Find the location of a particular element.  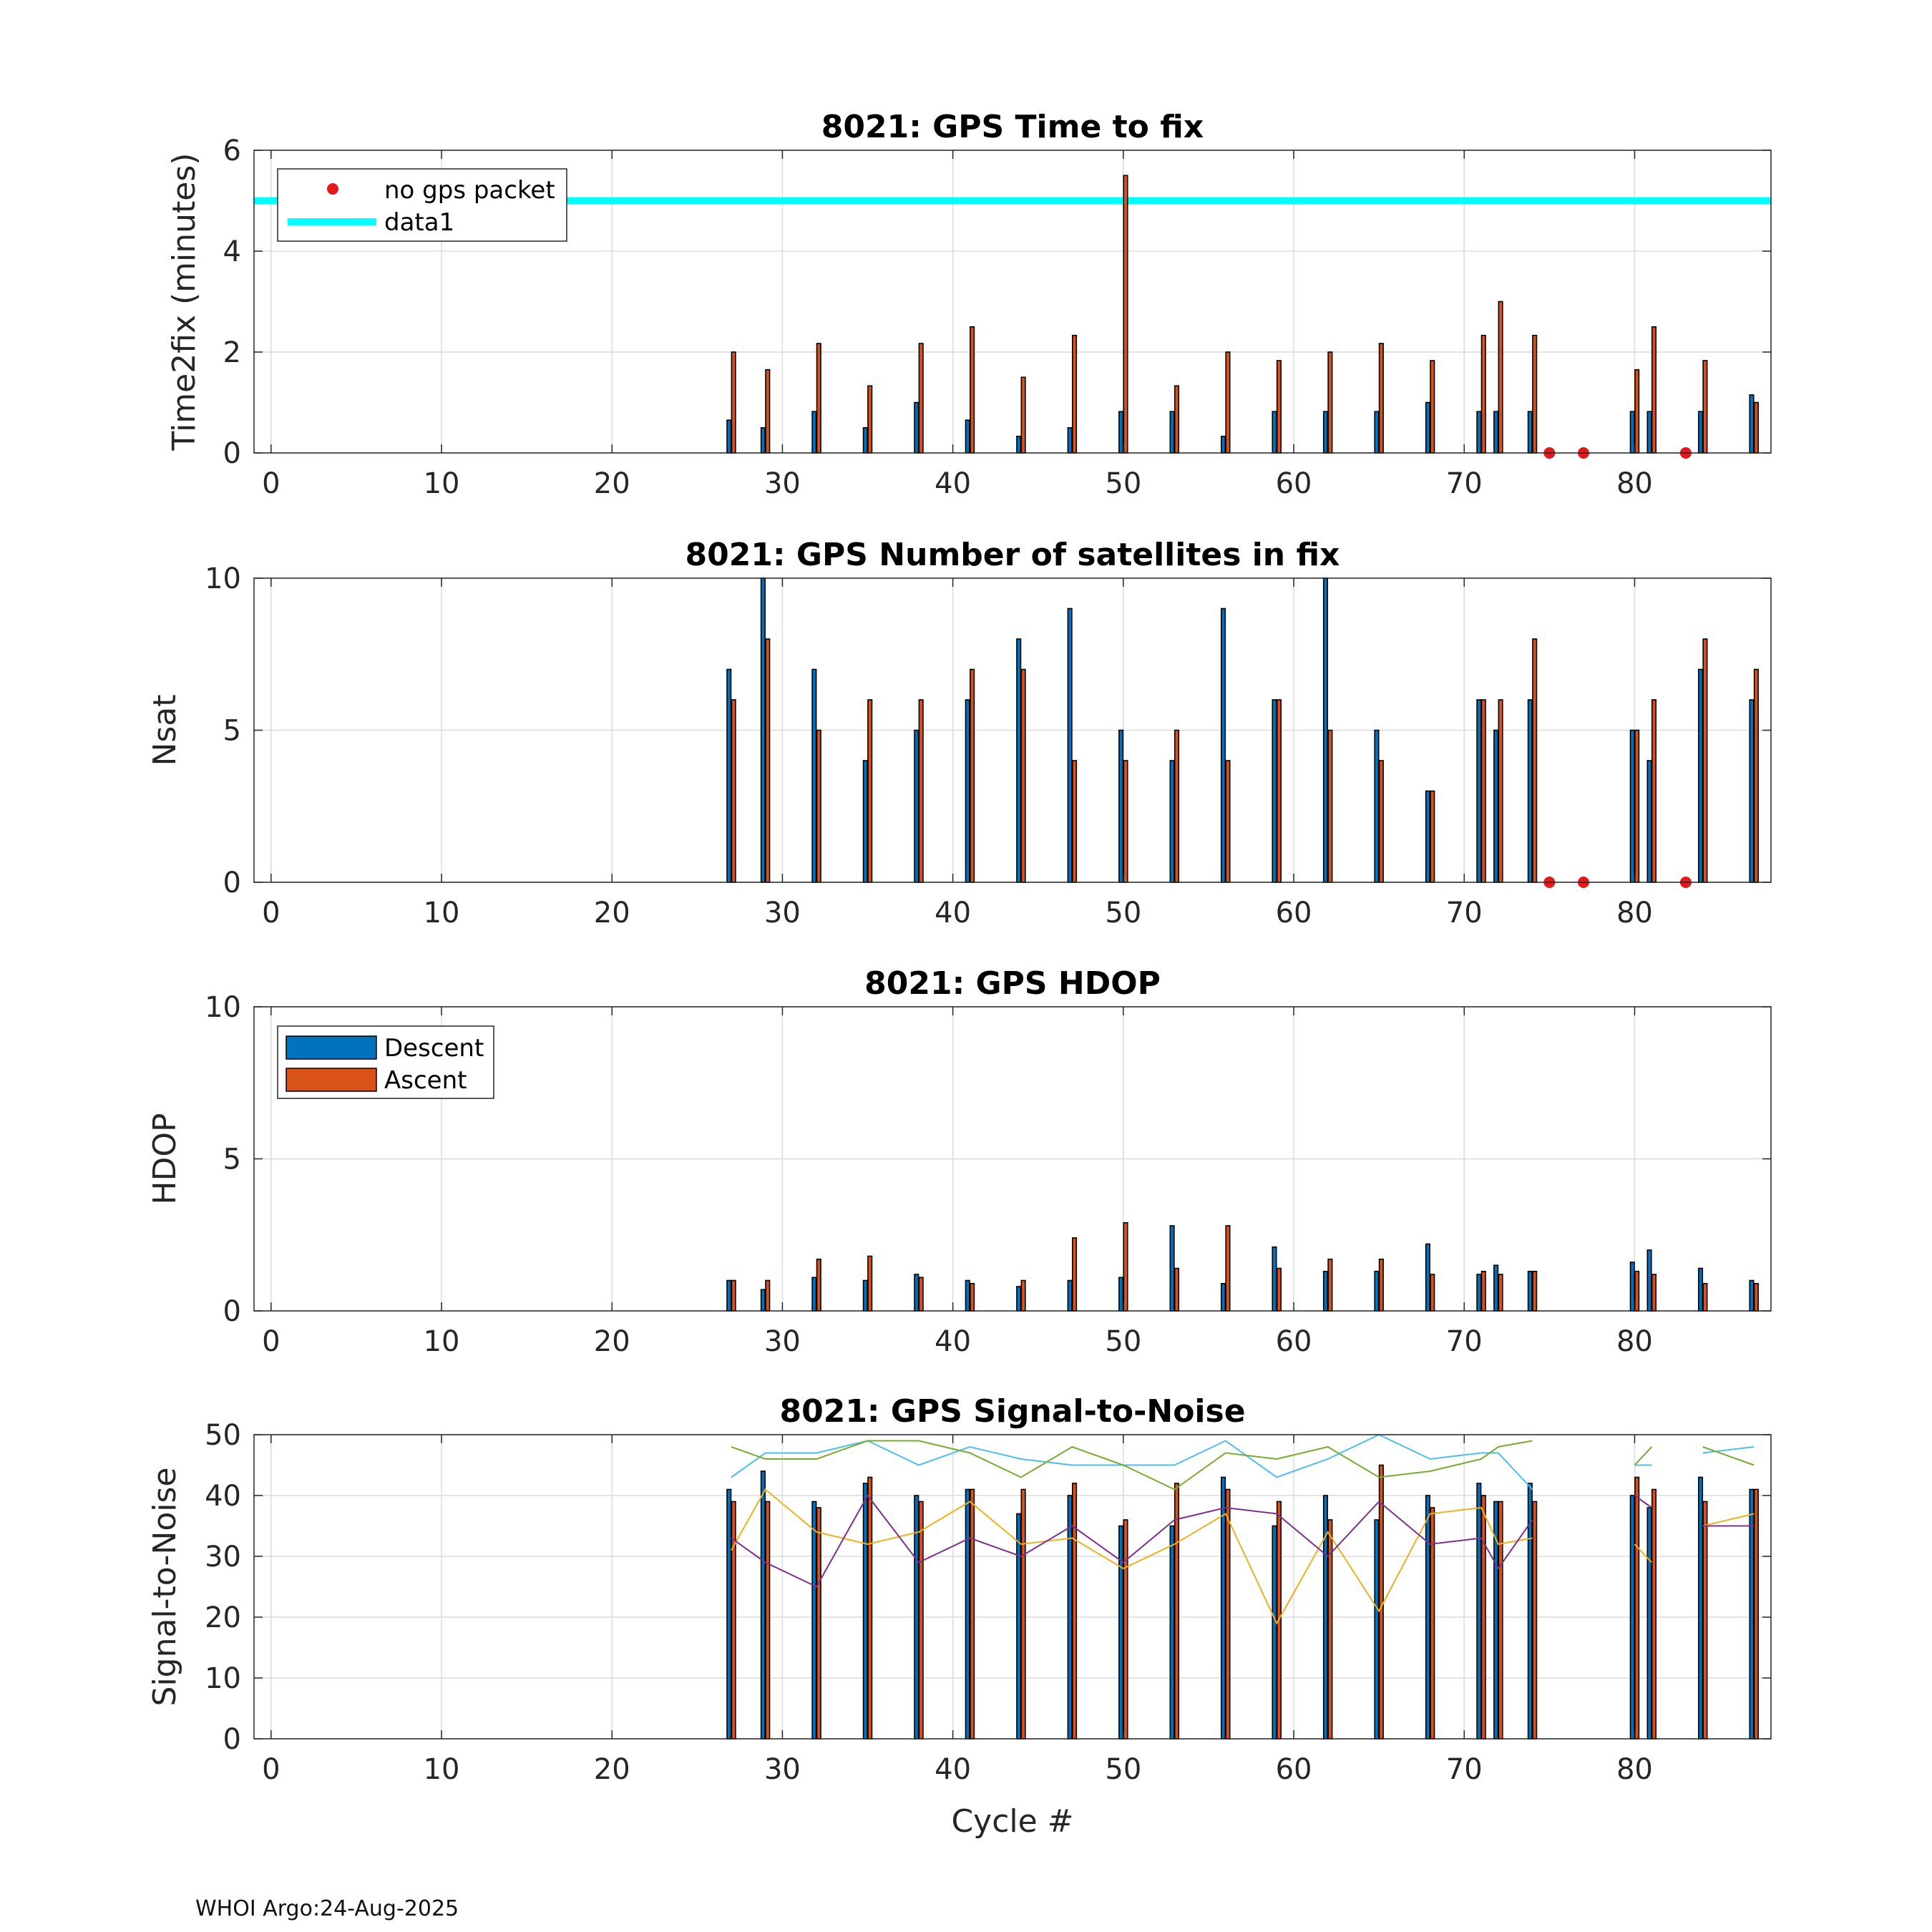

legend-box is located at coordinates (422, 205).